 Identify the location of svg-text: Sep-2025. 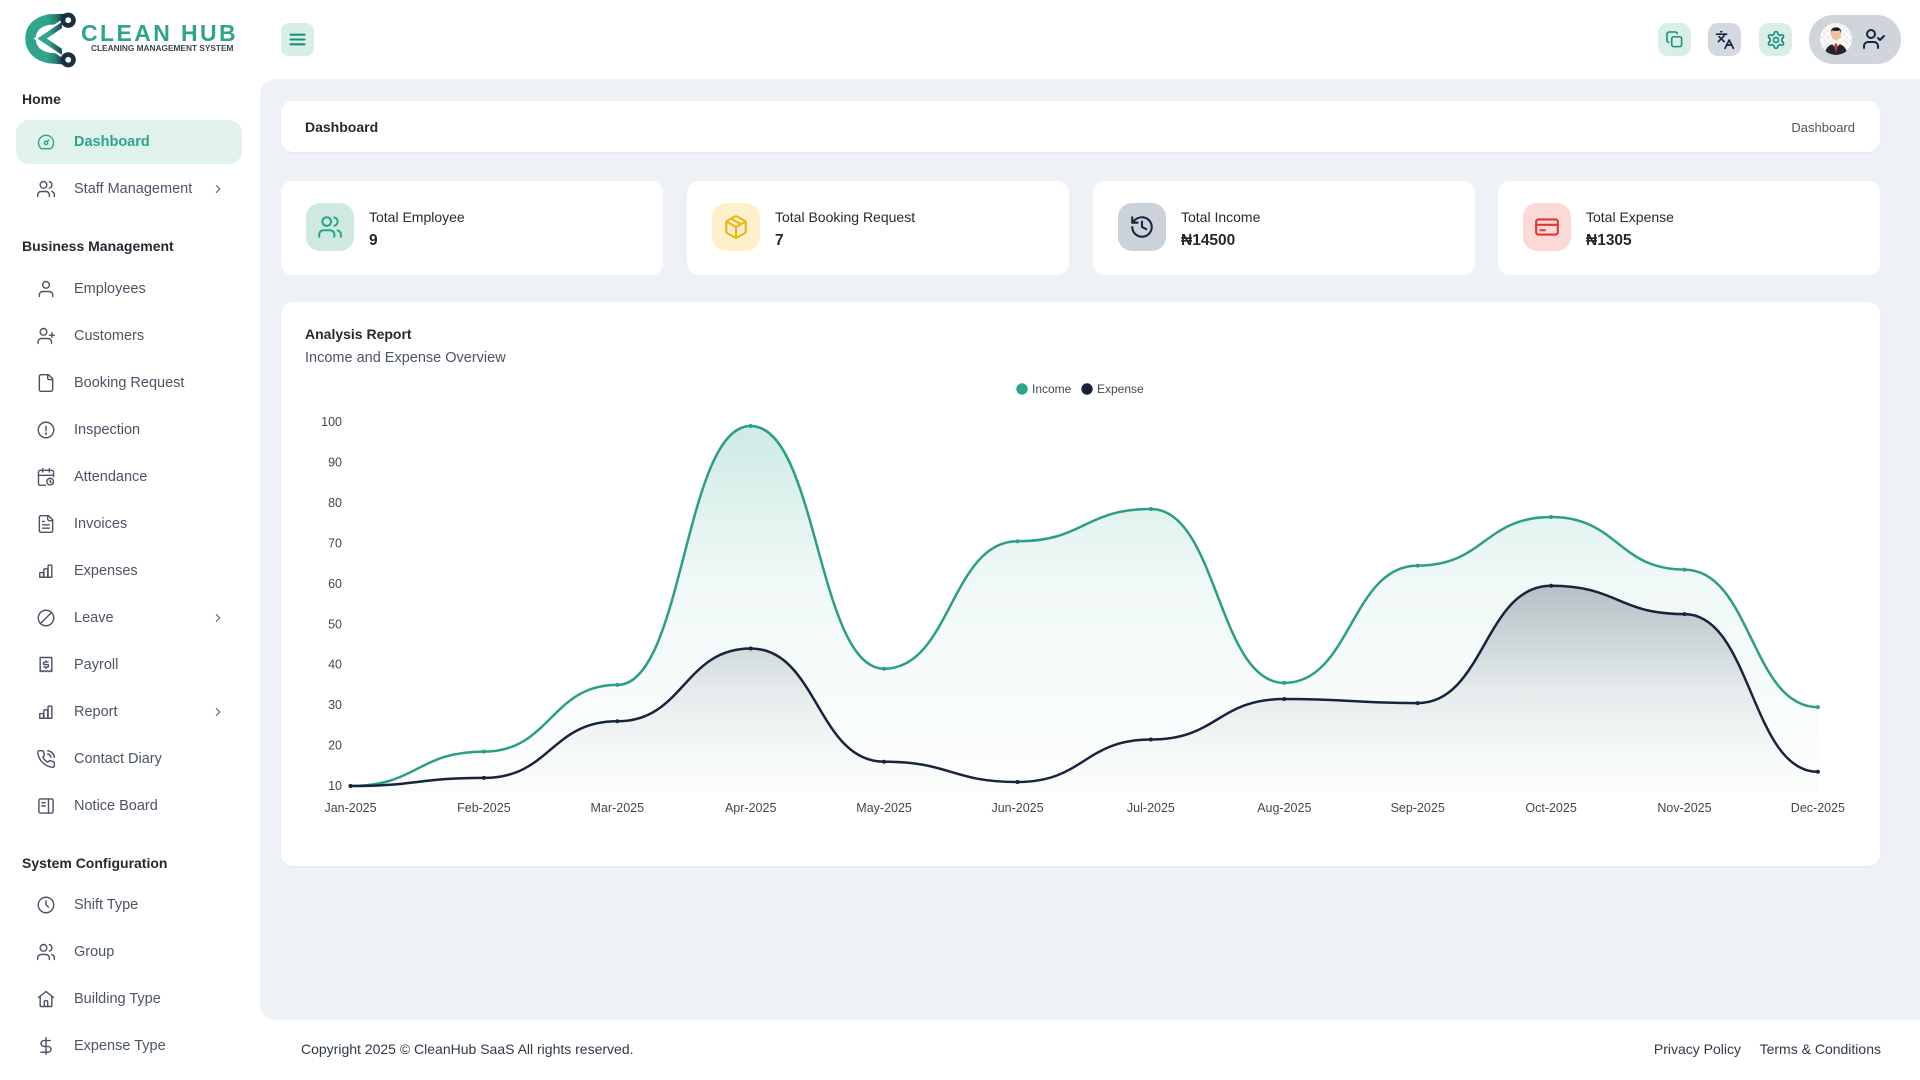
(1418, 808).